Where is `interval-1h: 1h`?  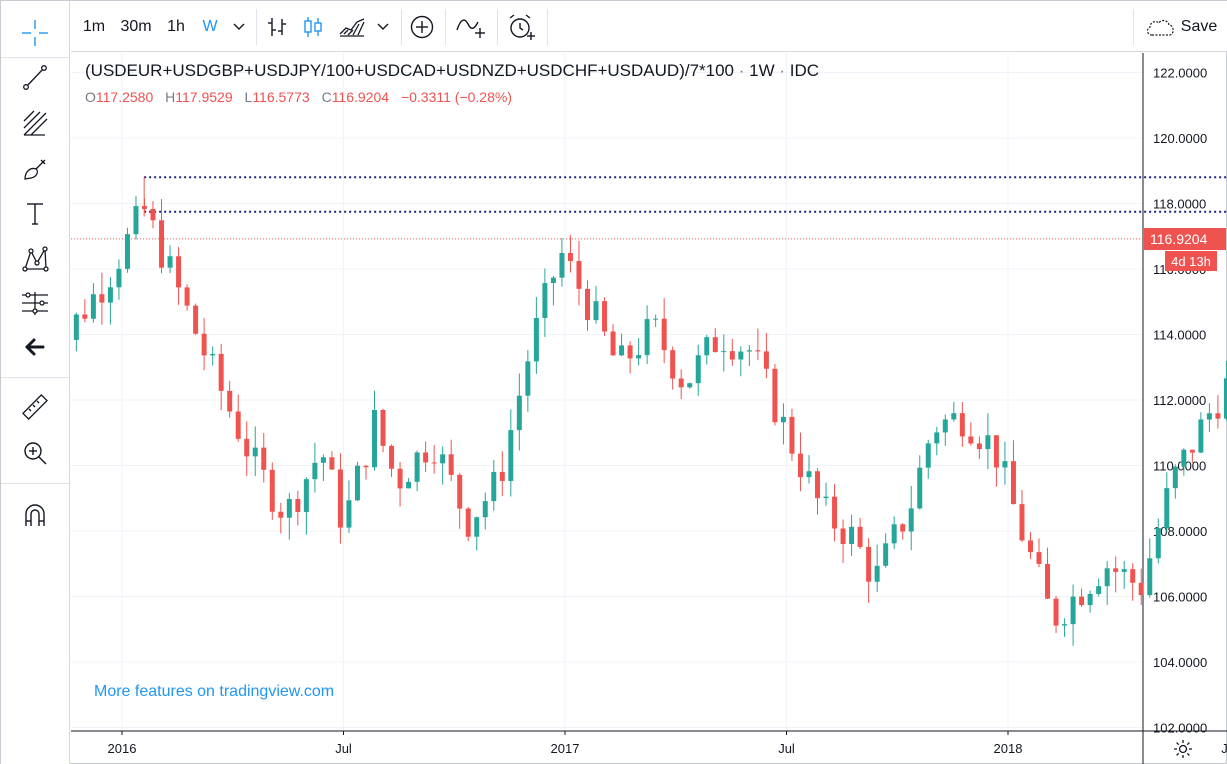 interval-1h: 1h is located at coordinates (176, 26).